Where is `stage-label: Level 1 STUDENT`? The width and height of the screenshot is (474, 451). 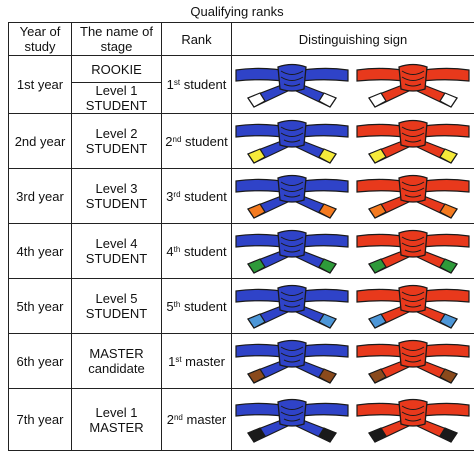
stage-label: Level 1 STUDENT is located at coordinates (116, 98).